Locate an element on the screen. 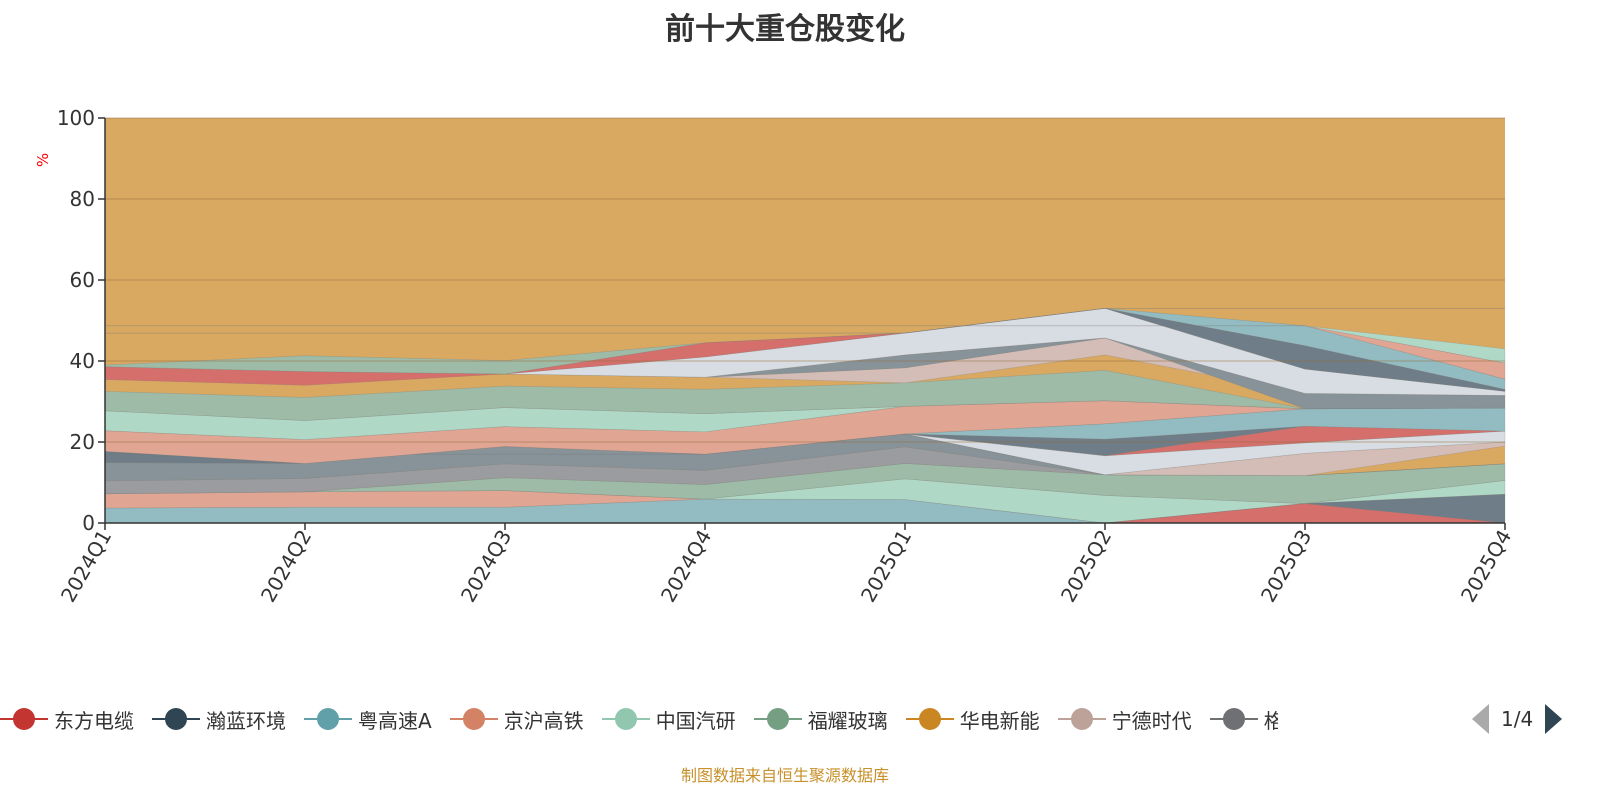 Image resolution: width=1600 pixels, height=800 pixels. x-tick-label: 2024Q2 is located at coordinates (286, 566).